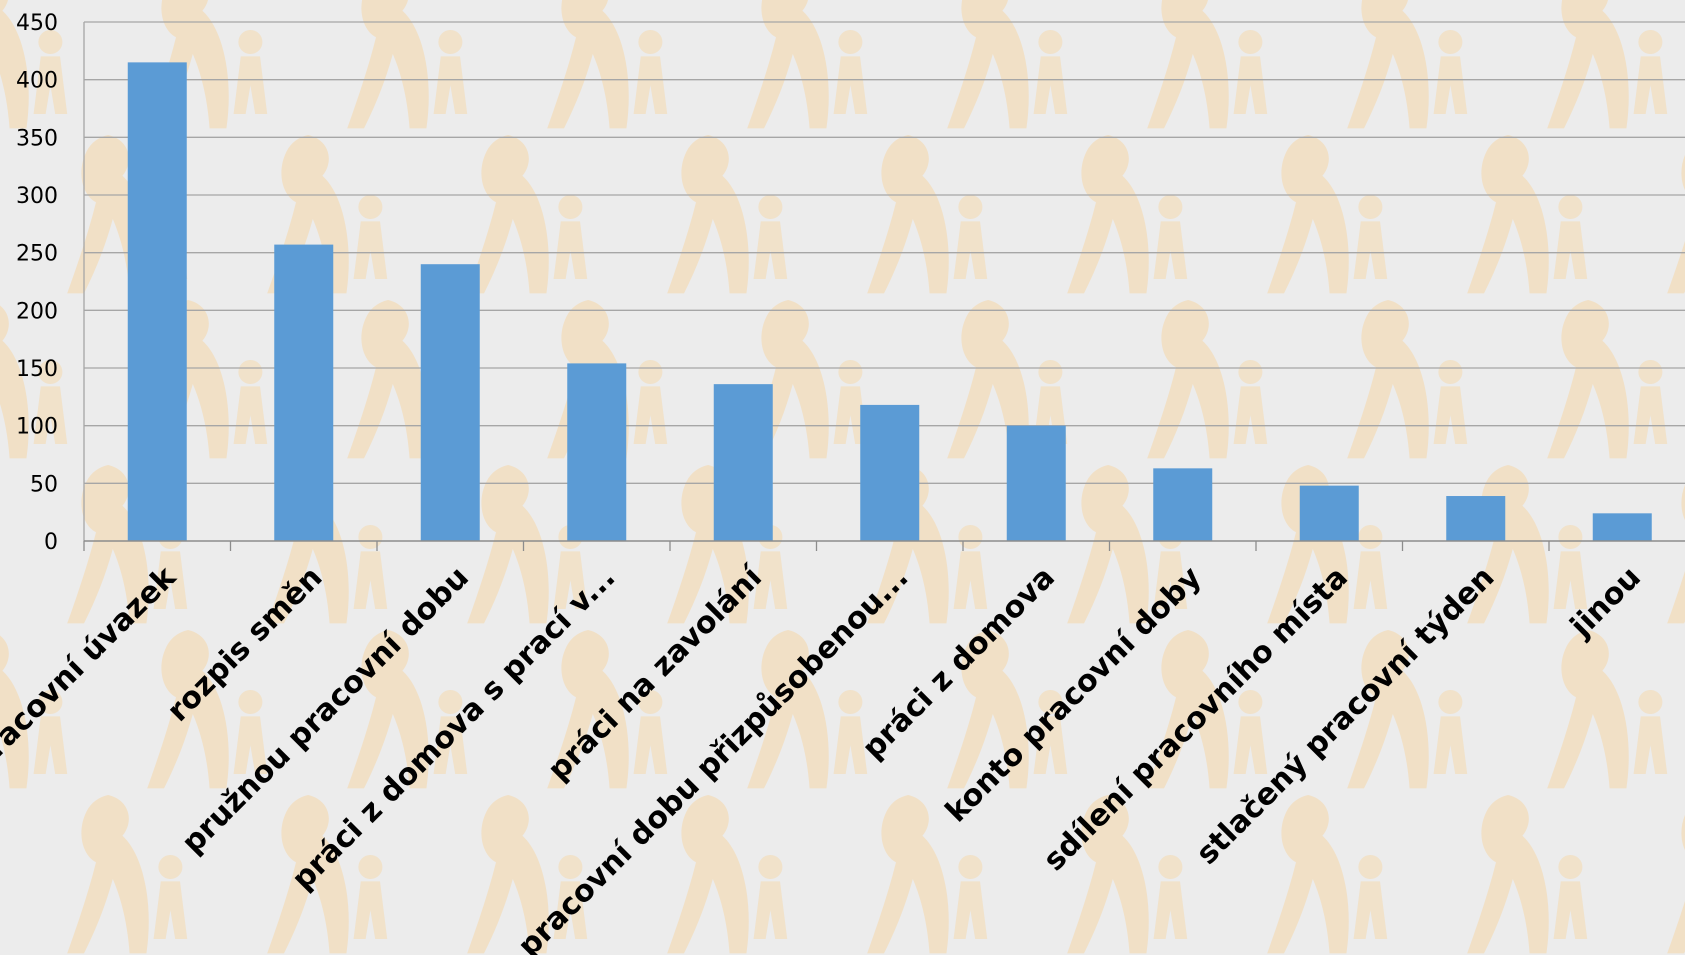  Describe the element at coordinates (37, 23) in the screenshot. I see `y-tick-label: 450` at that location.